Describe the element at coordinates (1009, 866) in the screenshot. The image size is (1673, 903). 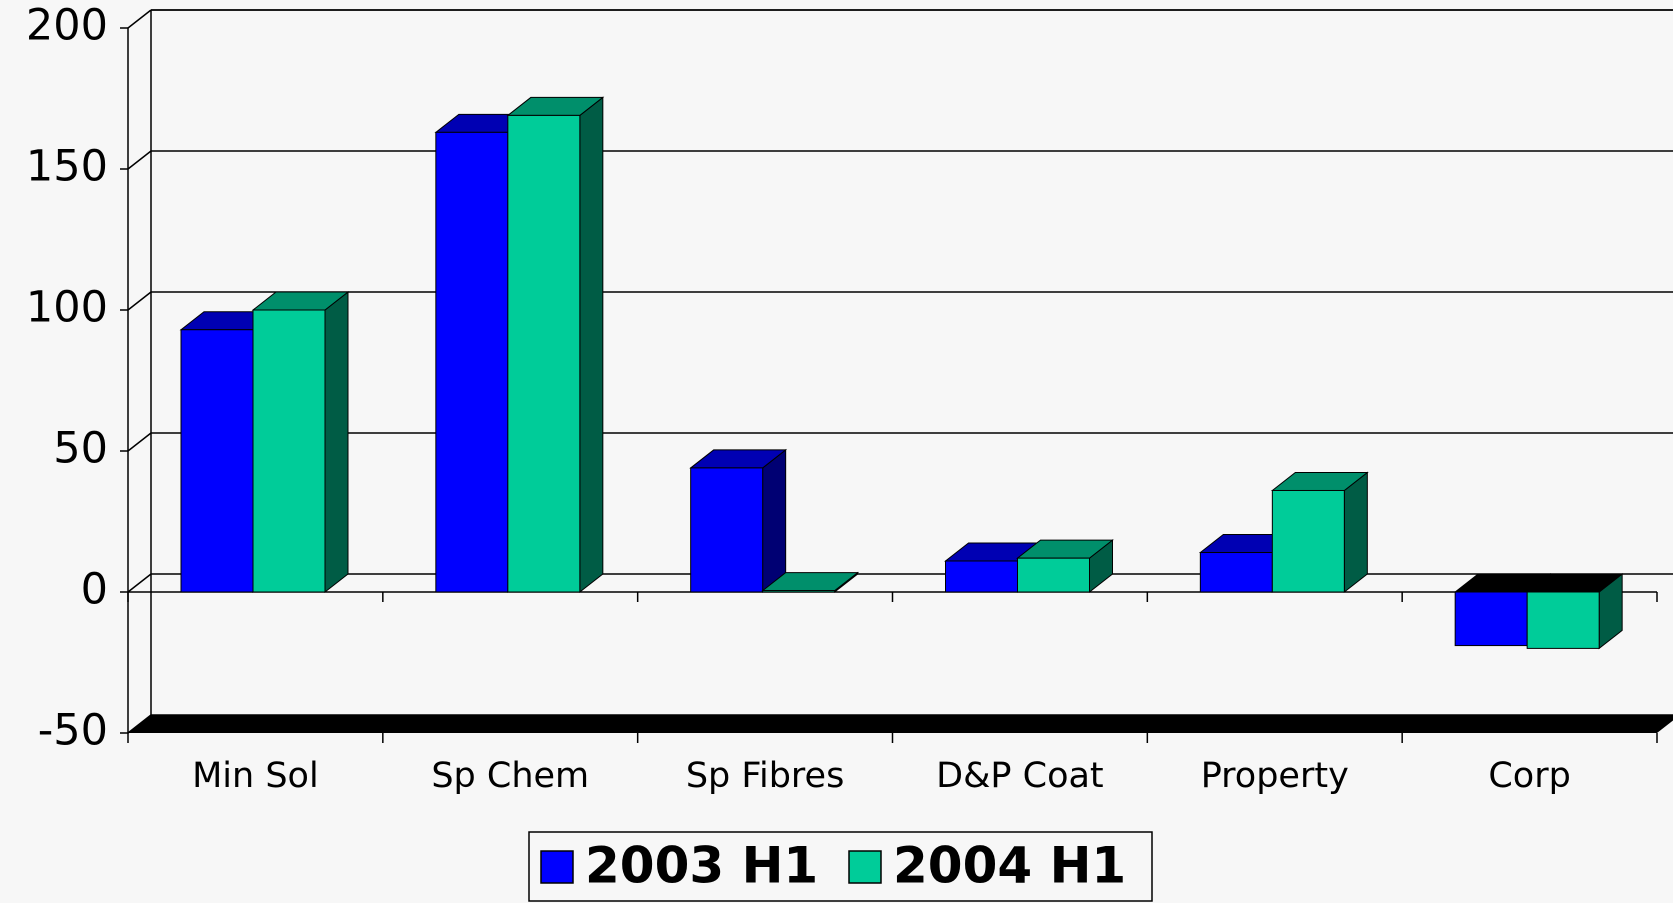
I see `legend-label: 2004 H1` at that location.